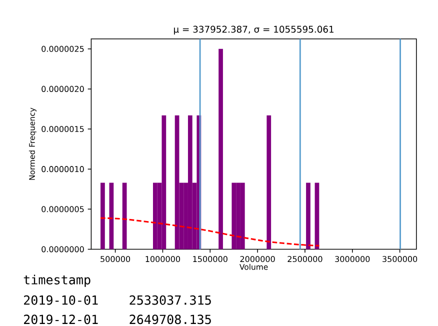 The width and height of the screenshot is (438, 326). What do you see at coordinates (210, 259) in the screenshot?
I see `x-tick-label: 1500000` at bounding box center [210, 259].